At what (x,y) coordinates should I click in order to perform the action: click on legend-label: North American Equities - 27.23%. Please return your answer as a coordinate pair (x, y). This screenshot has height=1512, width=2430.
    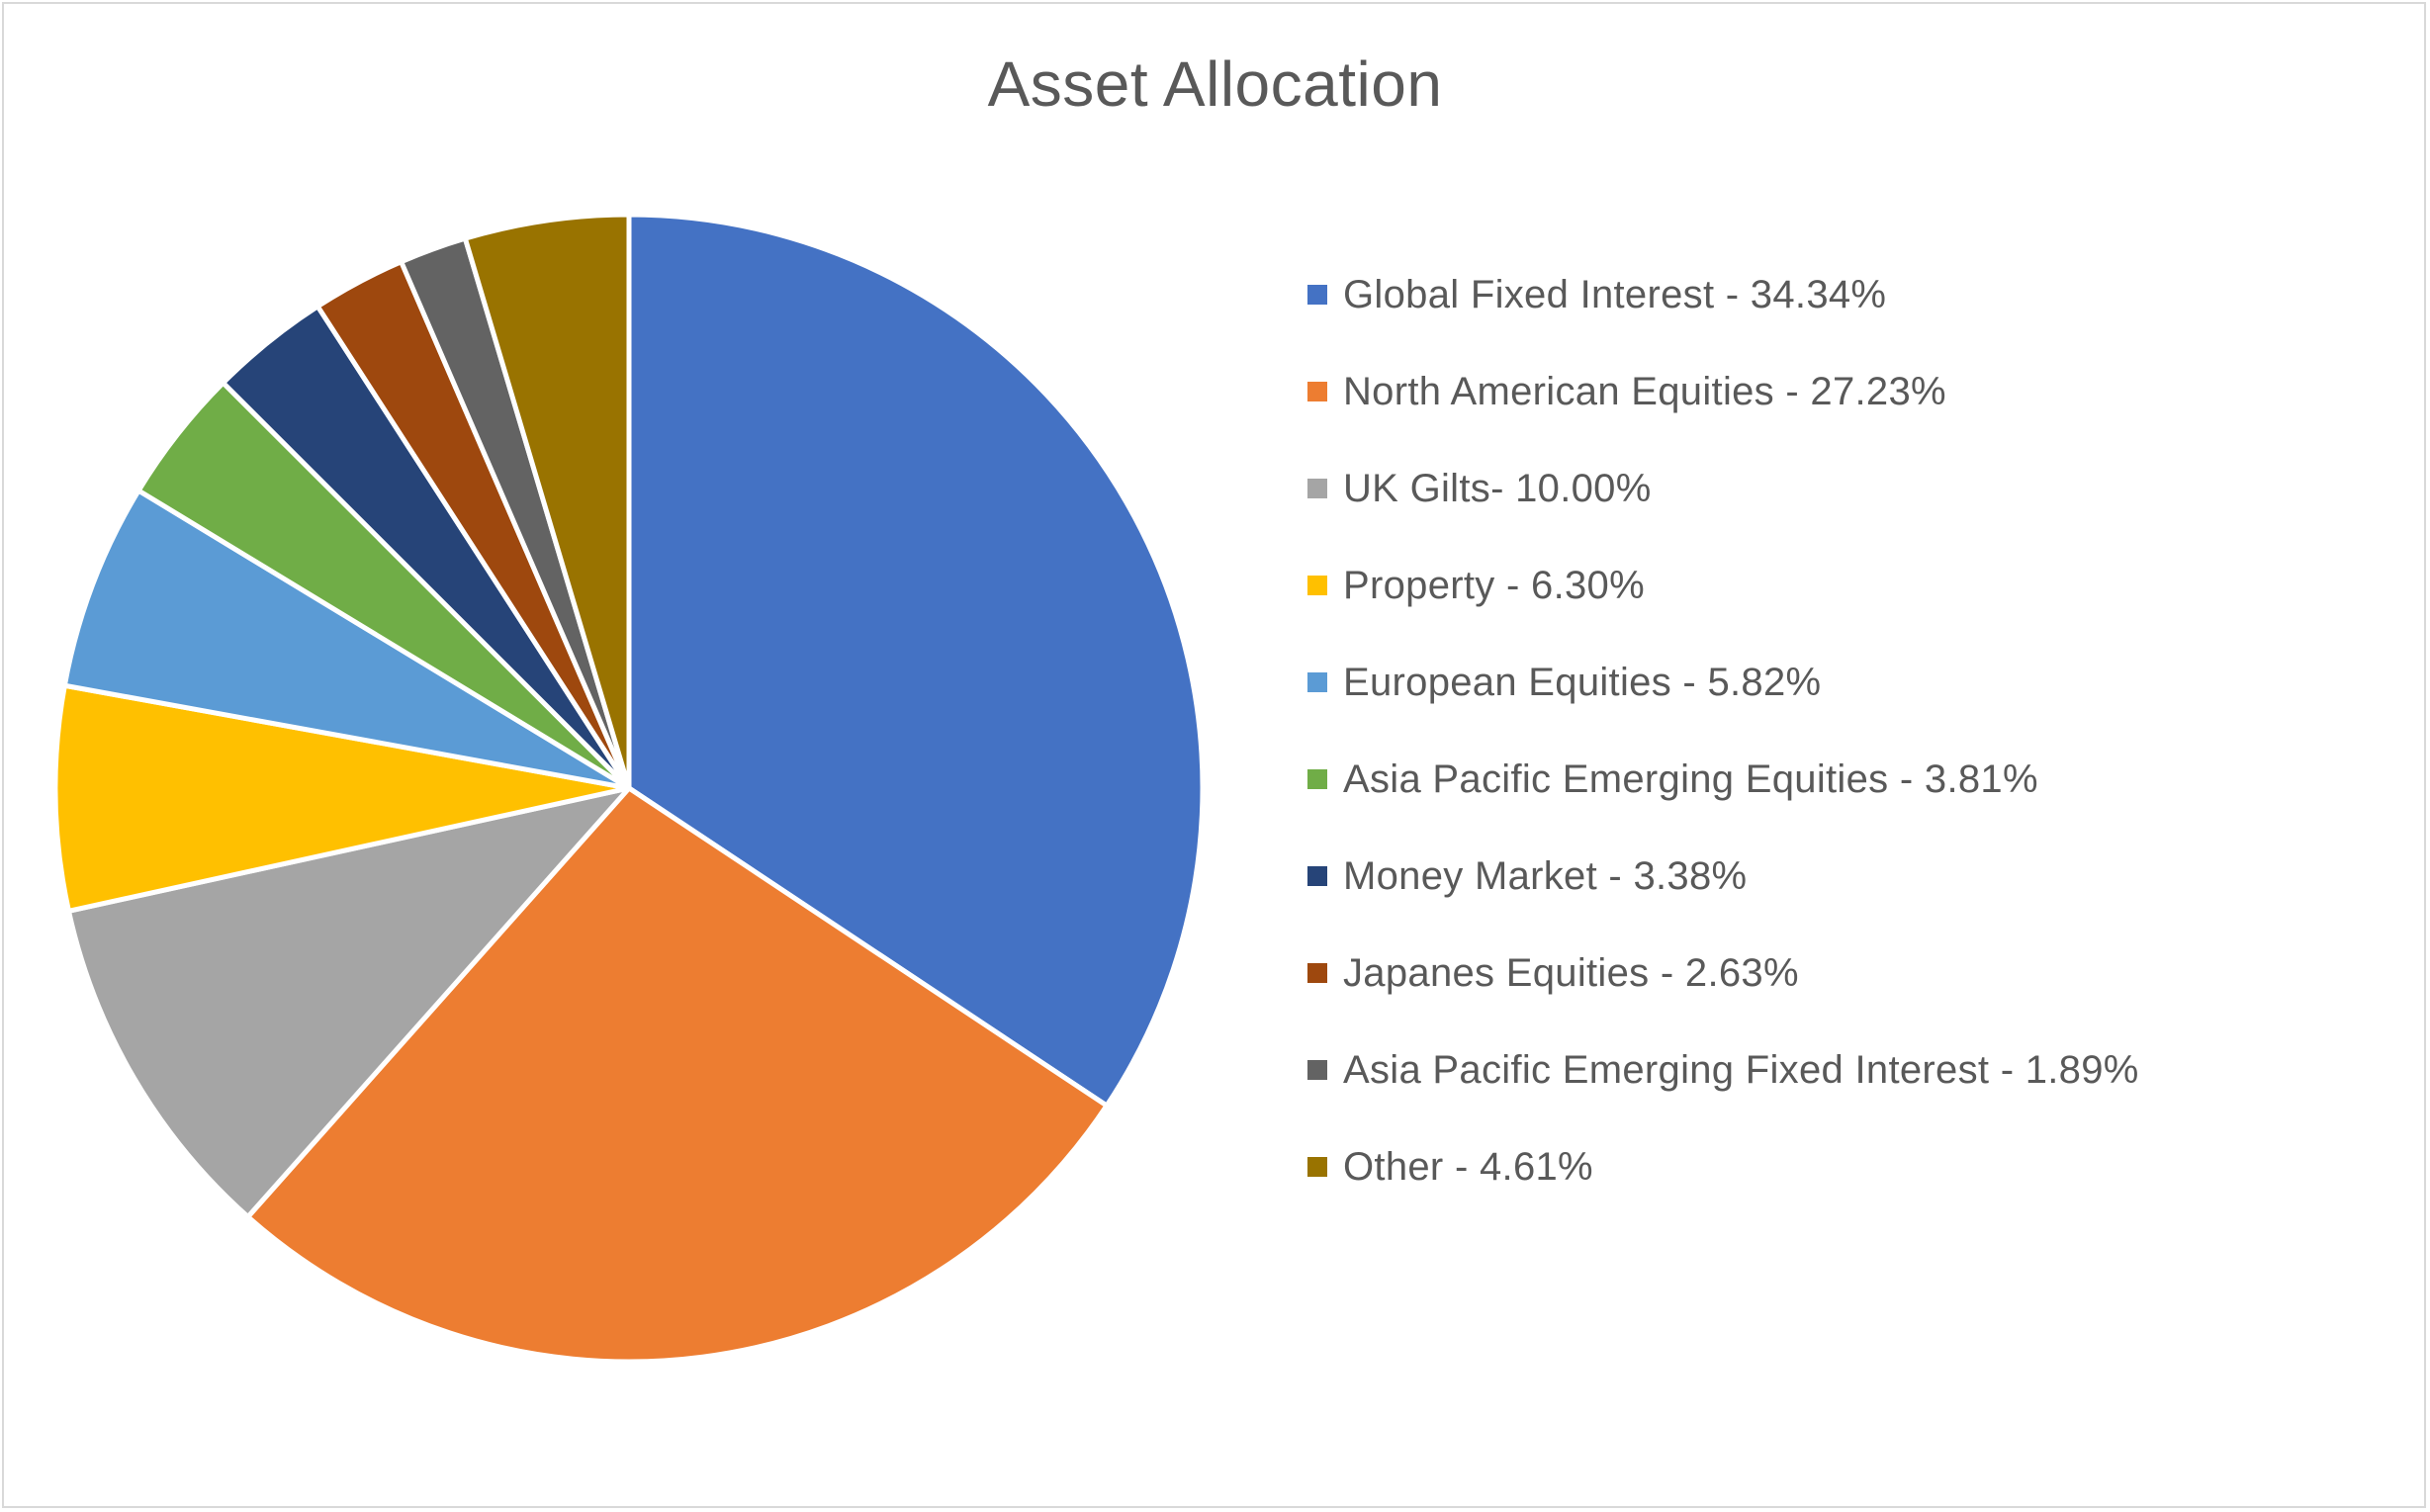
    Looking at the image, I should click on (1644, 391).